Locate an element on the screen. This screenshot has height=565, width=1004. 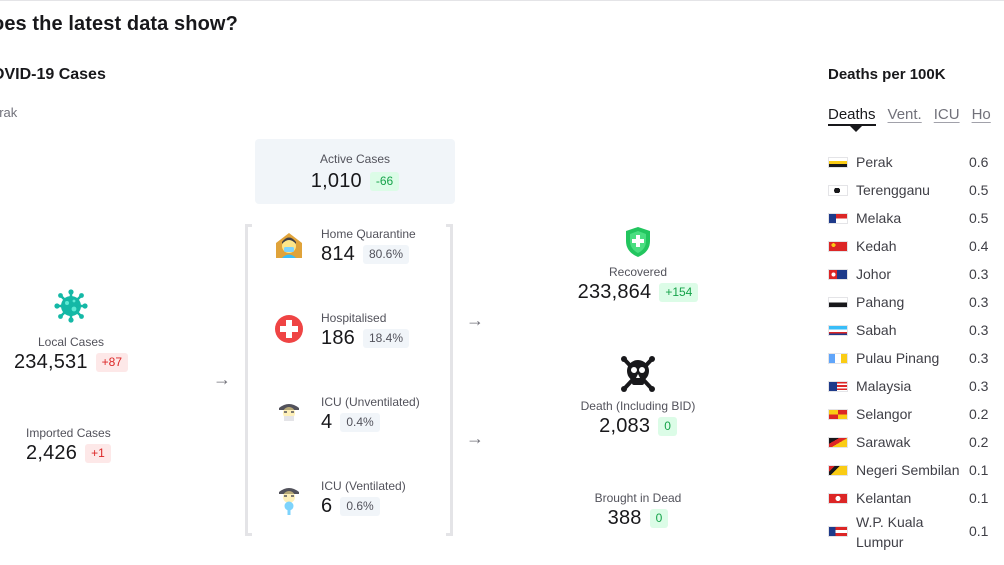
state-name: Selangor is located at coordinates (884, 414).